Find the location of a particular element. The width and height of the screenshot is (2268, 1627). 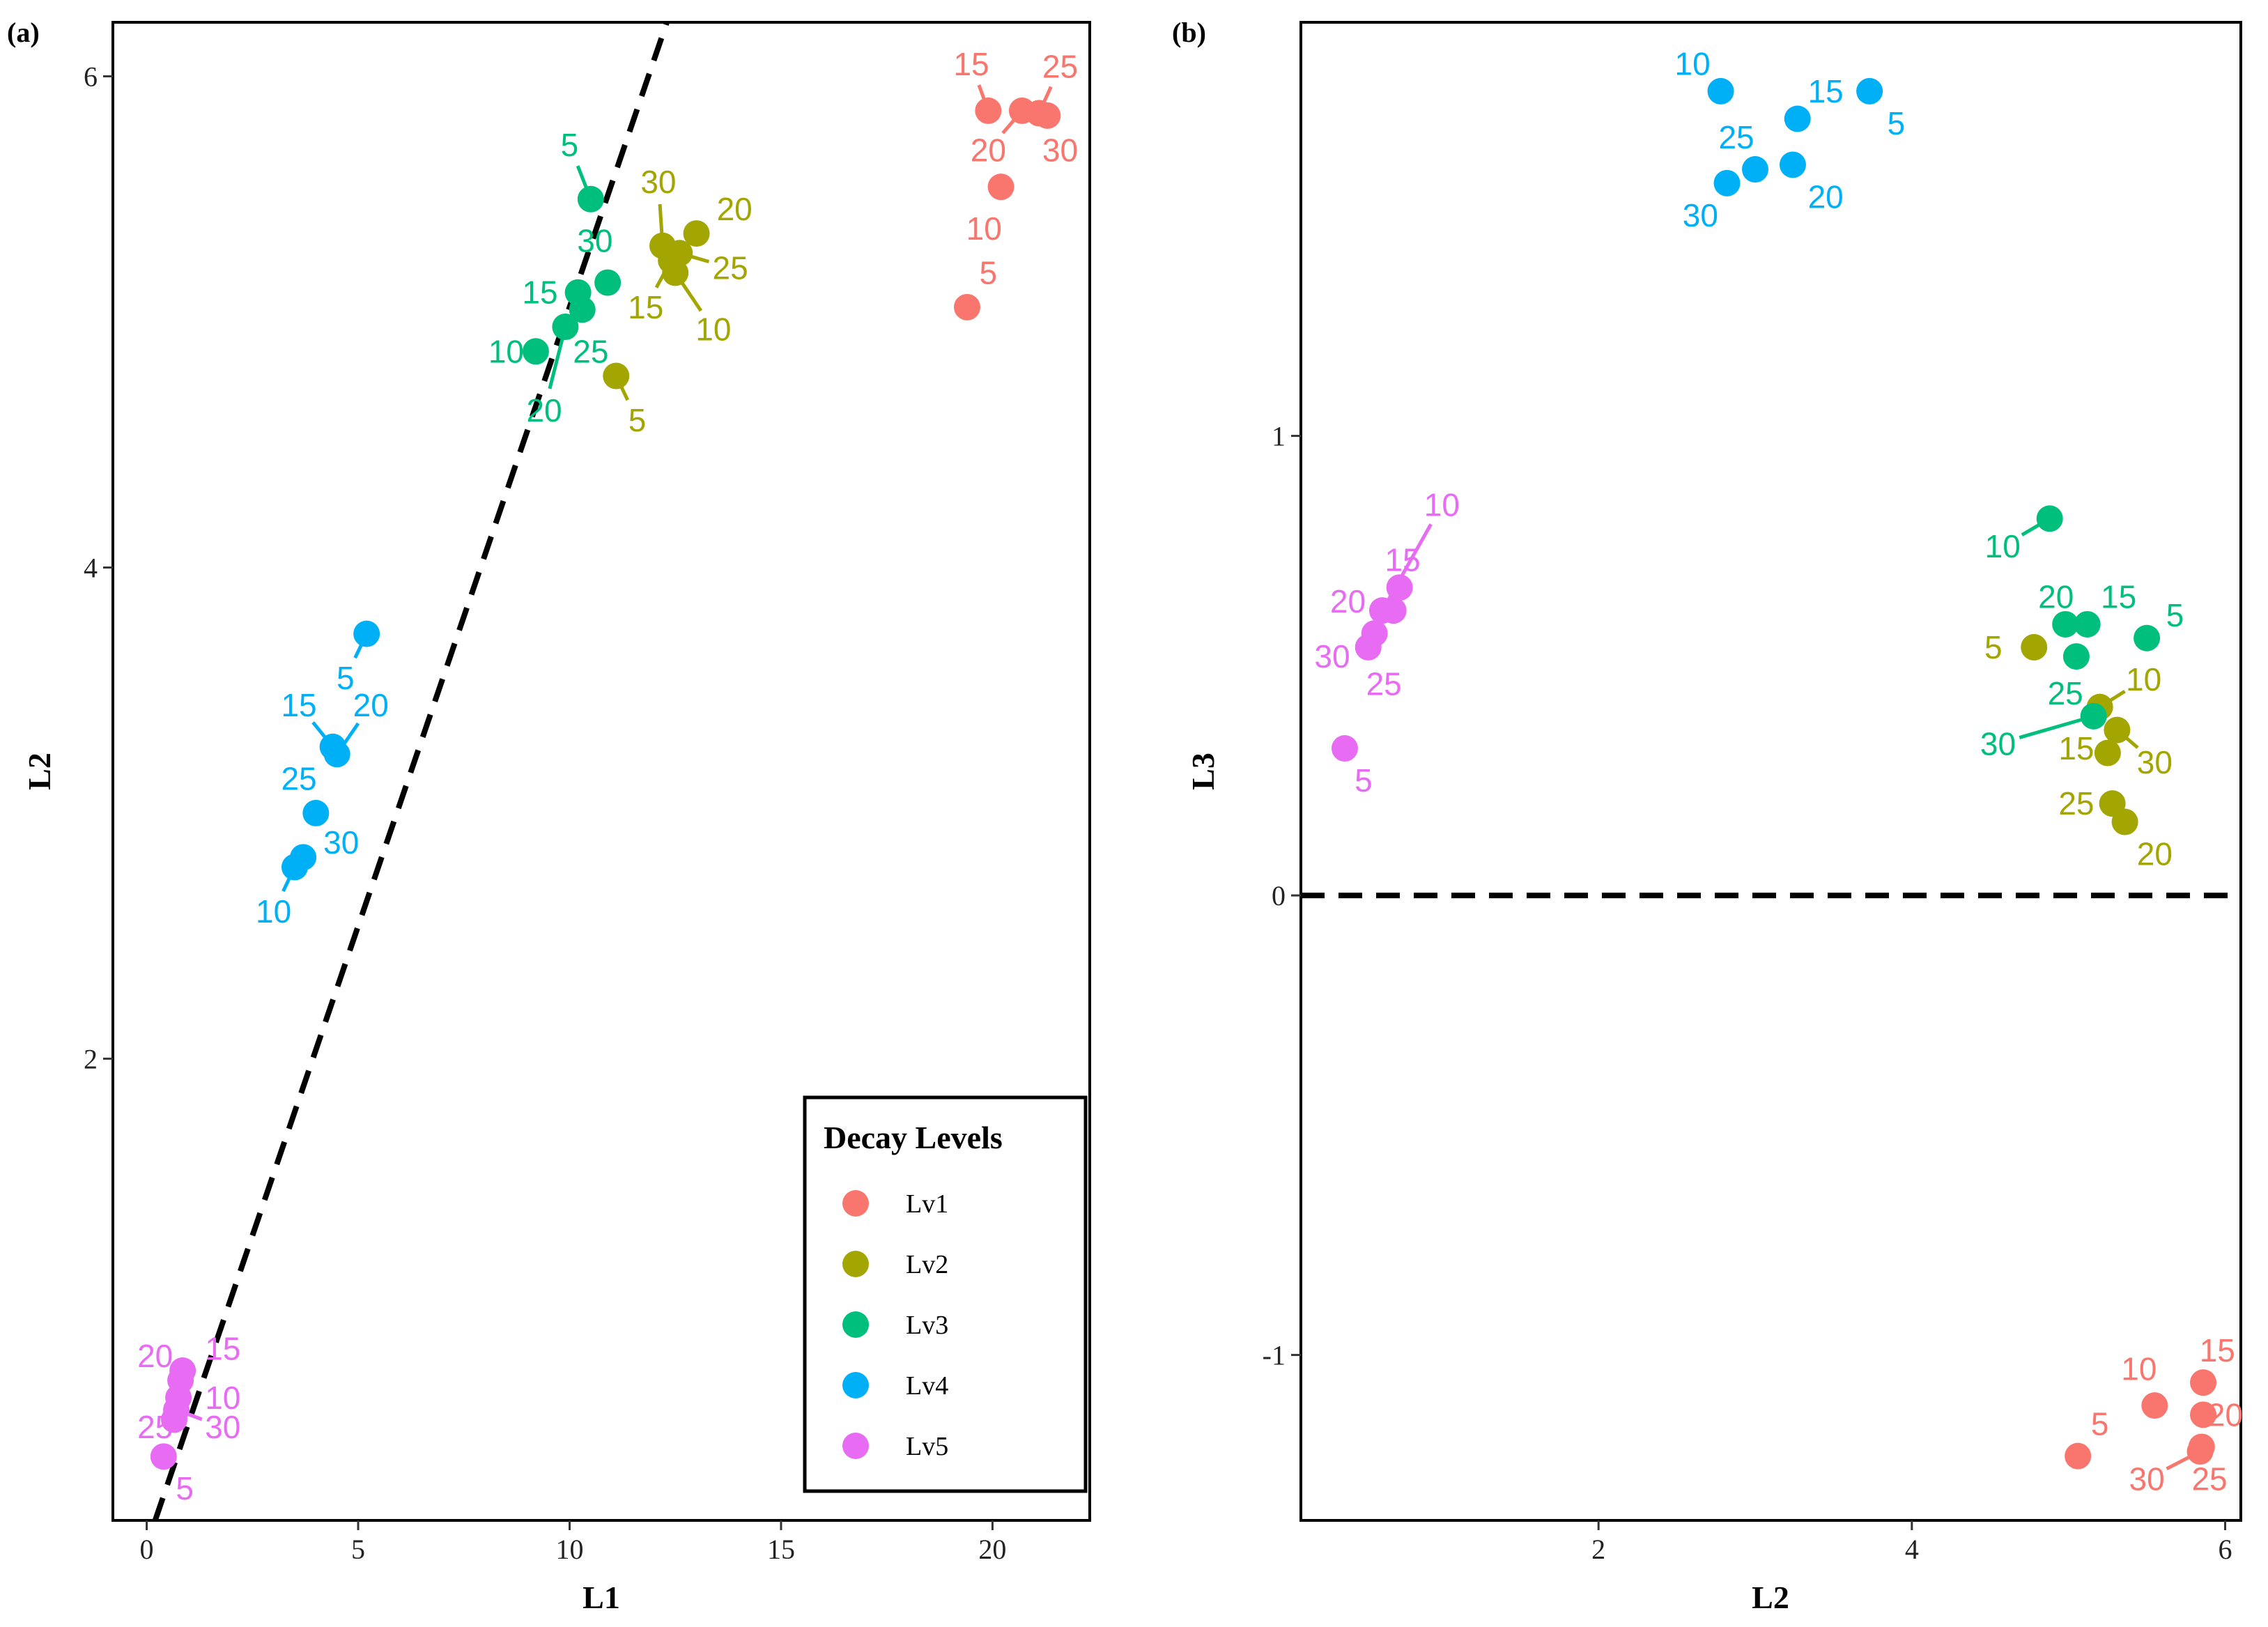

legend-key-lv5 is located at coordinates (855, 1446).